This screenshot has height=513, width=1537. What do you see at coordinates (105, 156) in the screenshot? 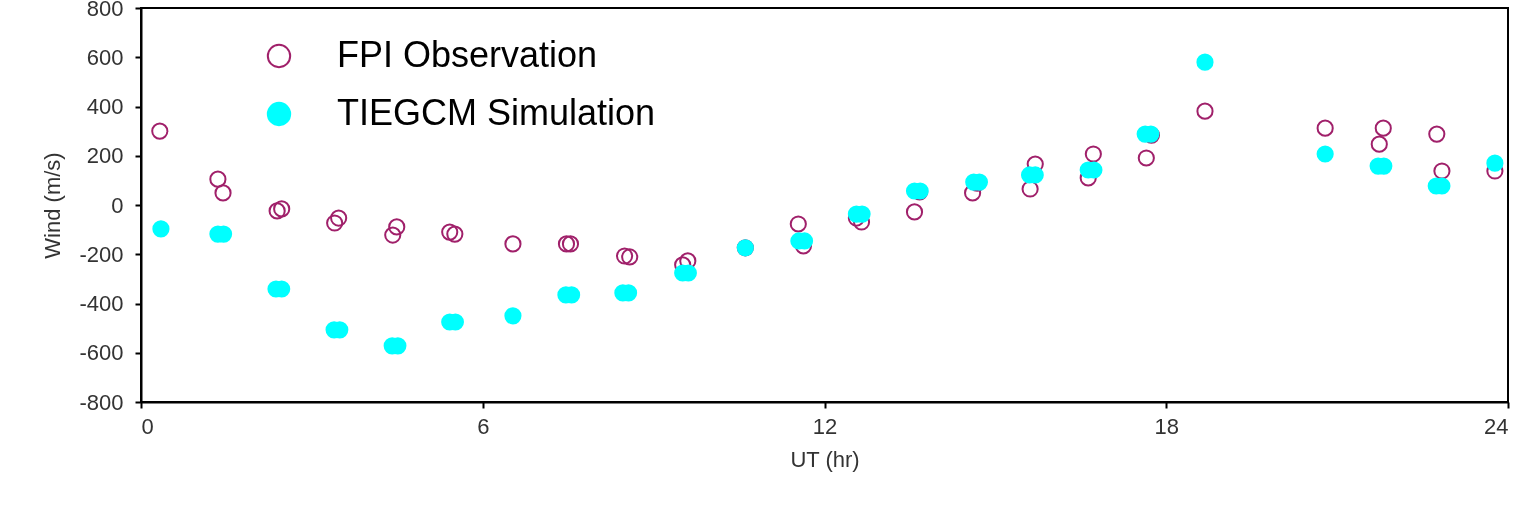
I see `y-tick-label: 200` at bounding box center [105, 156].